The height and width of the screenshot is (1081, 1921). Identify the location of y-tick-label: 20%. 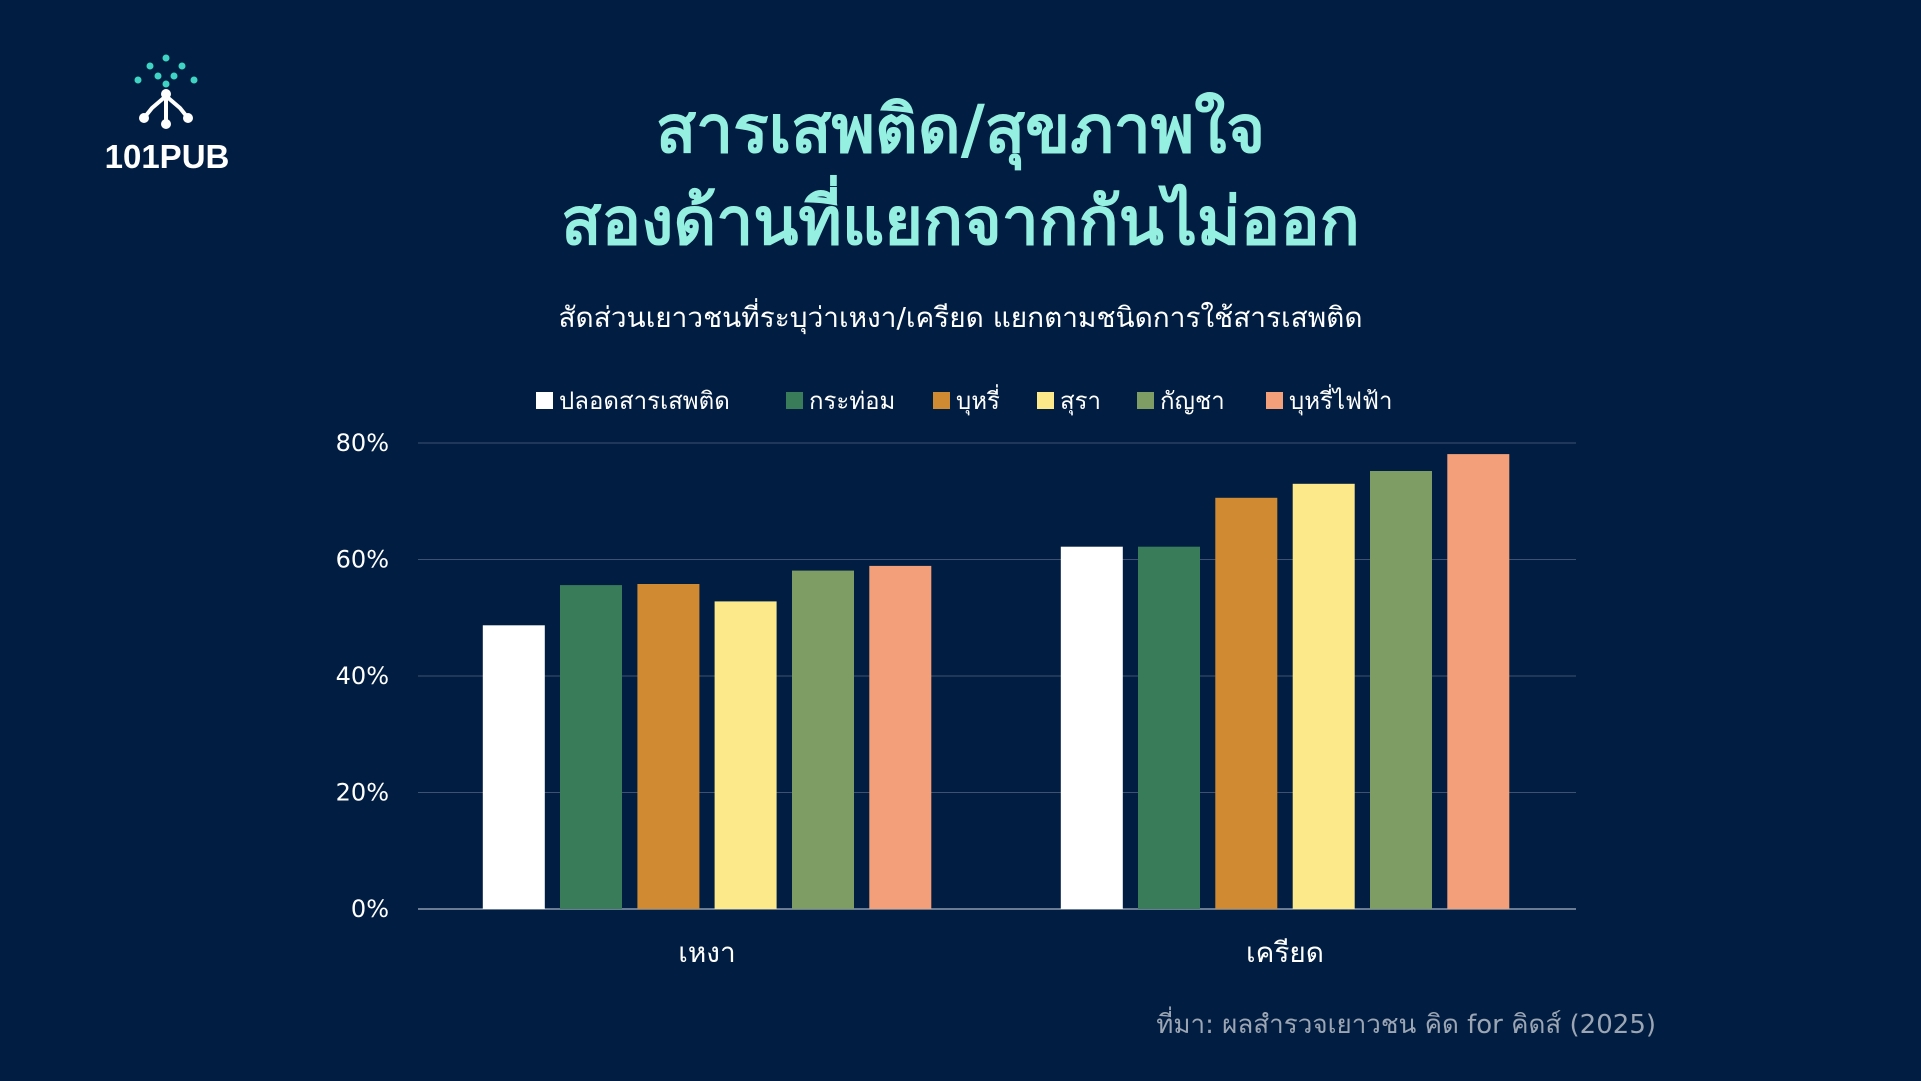
(362, 793).